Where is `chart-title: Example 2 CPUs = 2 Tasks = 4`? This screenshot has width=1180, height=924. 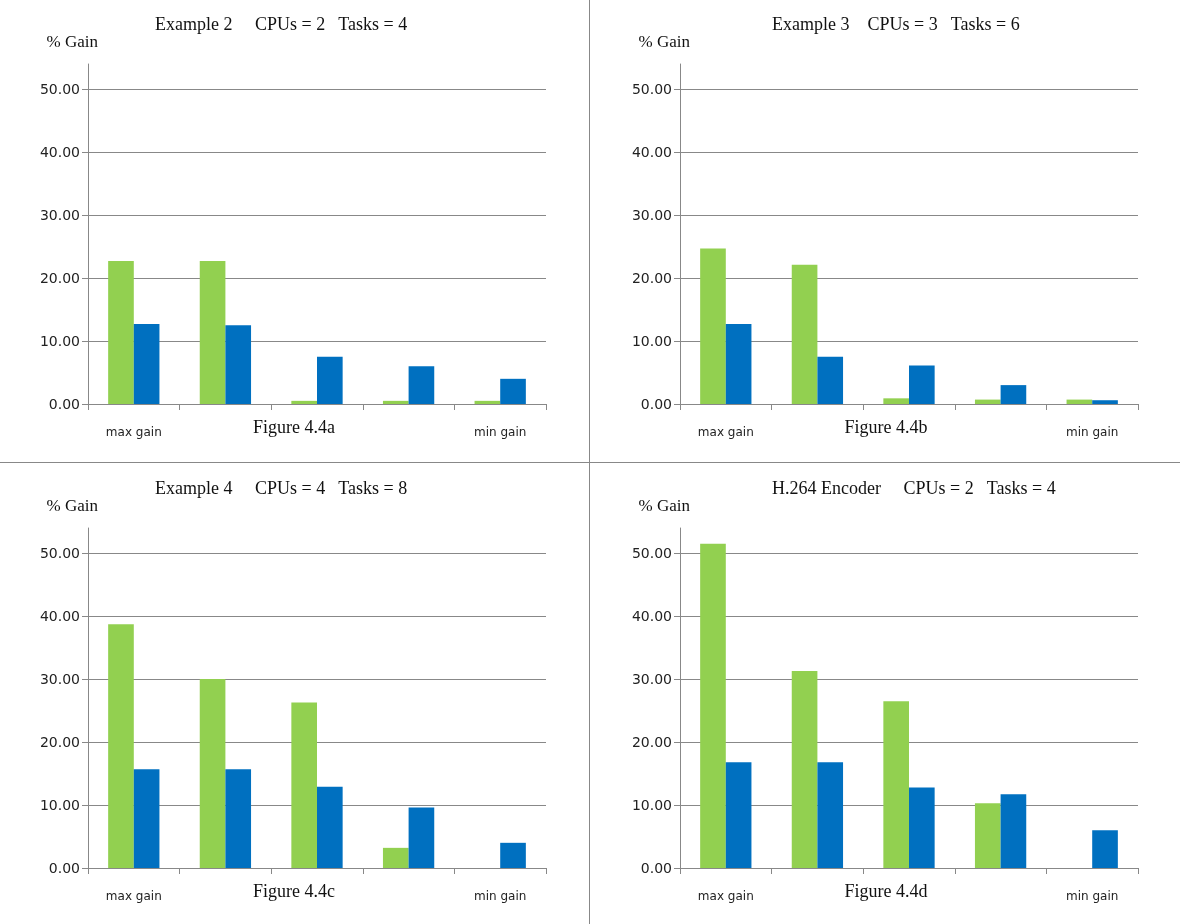 chart-title: Example 2 CPUs = 2 Tasks = 4 is located at coordinates (281, 24).